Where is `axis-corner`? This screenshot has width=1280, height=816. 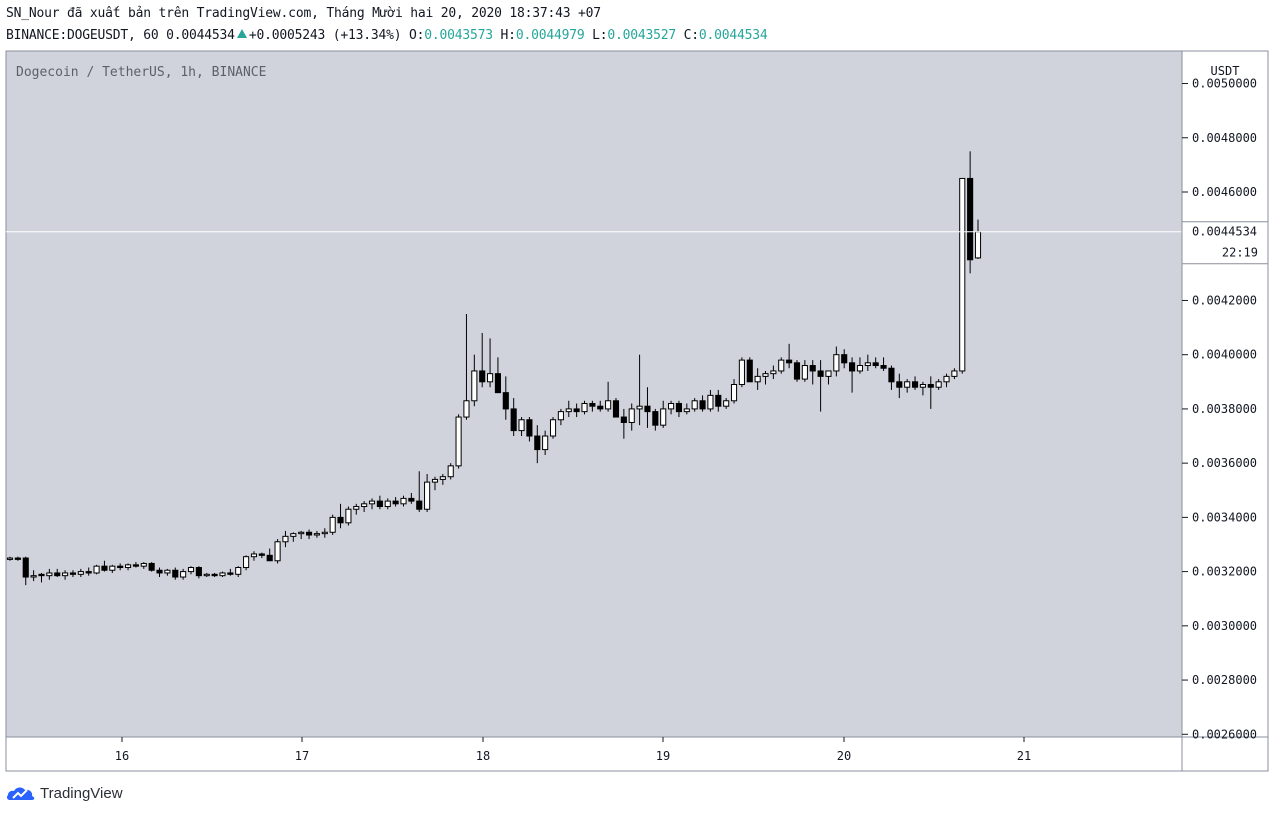 axis-corner is located at coordinates (1225, 754).